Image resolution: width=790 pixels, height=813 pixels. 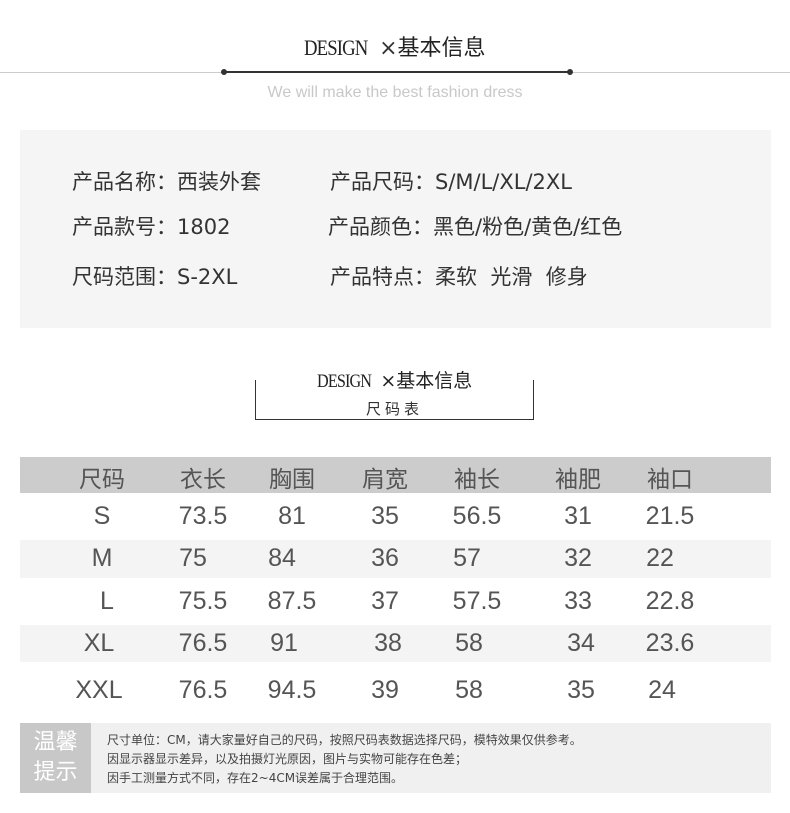 What do you see at coordinates (203, 515) in the screenshot?
I see `table-cell: 73.5` at bounding box center [203, 515].